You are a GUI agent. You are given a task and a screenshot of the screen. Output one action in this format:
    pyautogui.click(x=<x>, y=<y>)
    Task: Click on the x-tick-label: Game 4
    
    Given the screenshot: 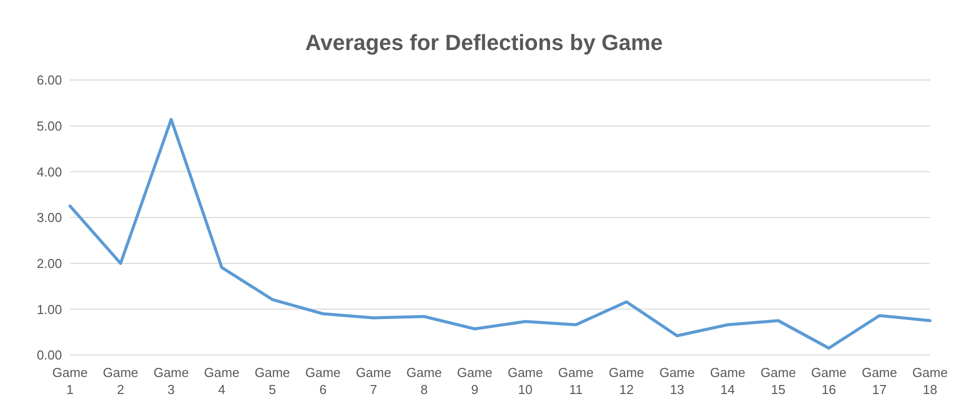 What is the action you would take?
    pyautogui.click(x=222, y=381)
    